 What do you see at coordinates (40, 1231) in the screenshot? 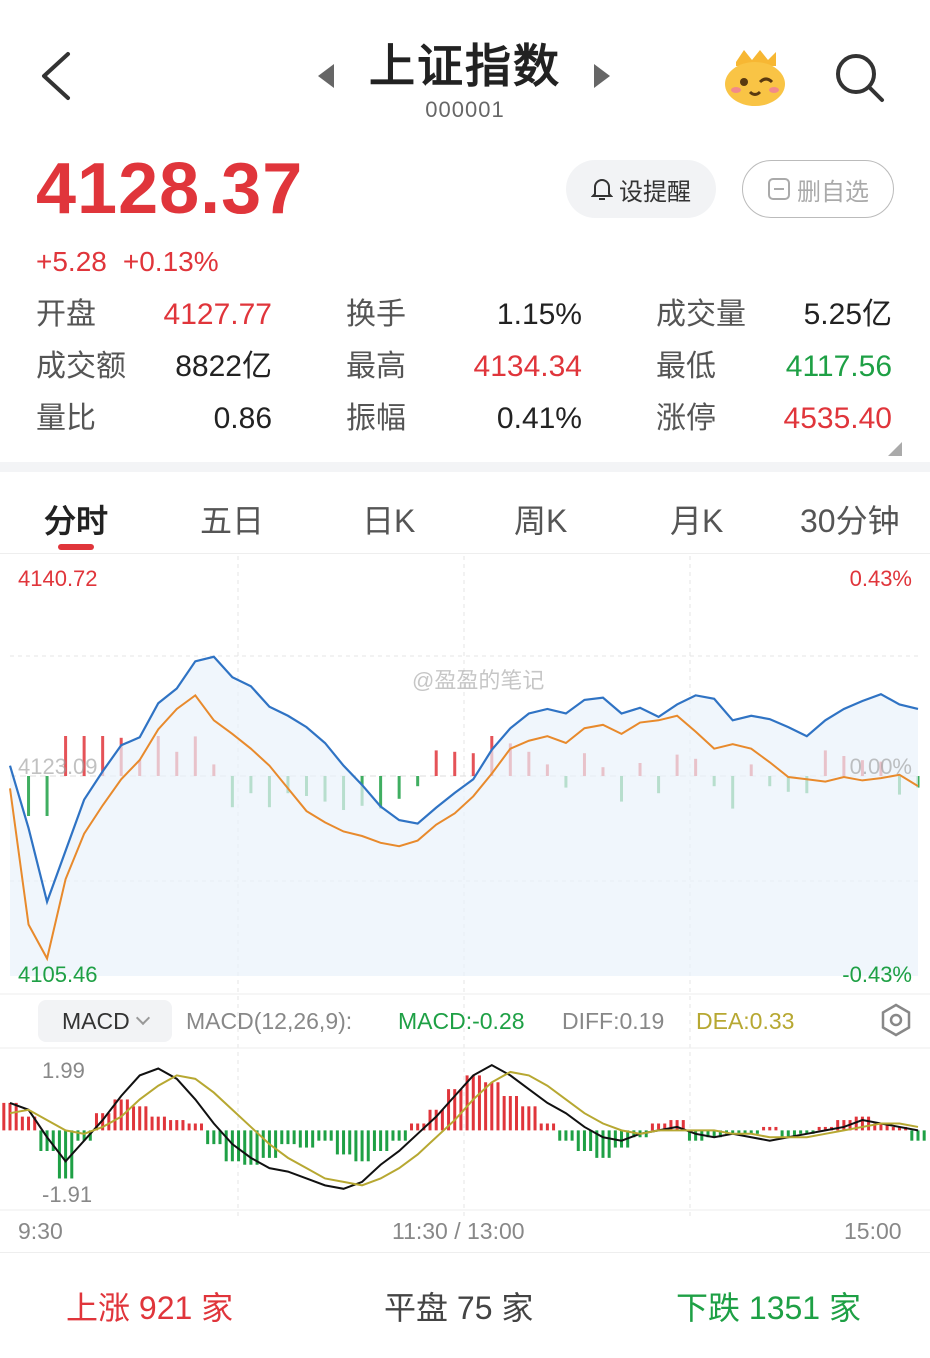
I see `time-start-label: 9:30` at bounding box center [40, 1231].